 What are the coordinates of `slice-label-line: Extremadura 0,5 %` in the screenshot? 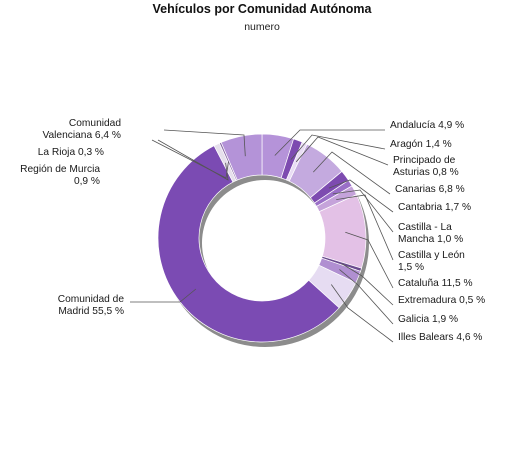 It's located at (441, 300).